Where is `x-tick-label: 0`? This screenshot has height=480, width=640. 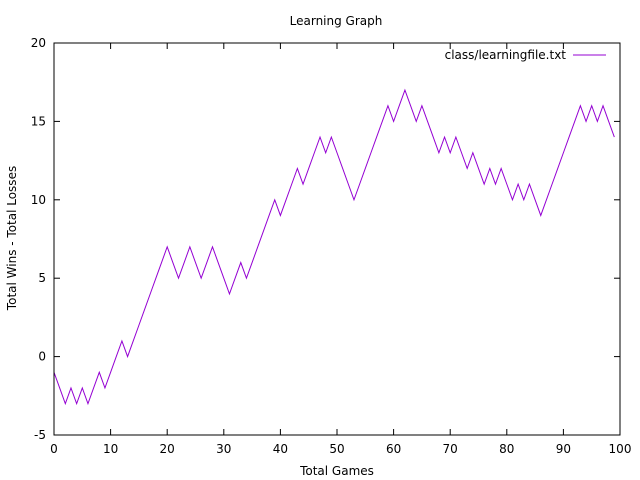 x-tick-label: 0 is located at coordinates (54, 449).